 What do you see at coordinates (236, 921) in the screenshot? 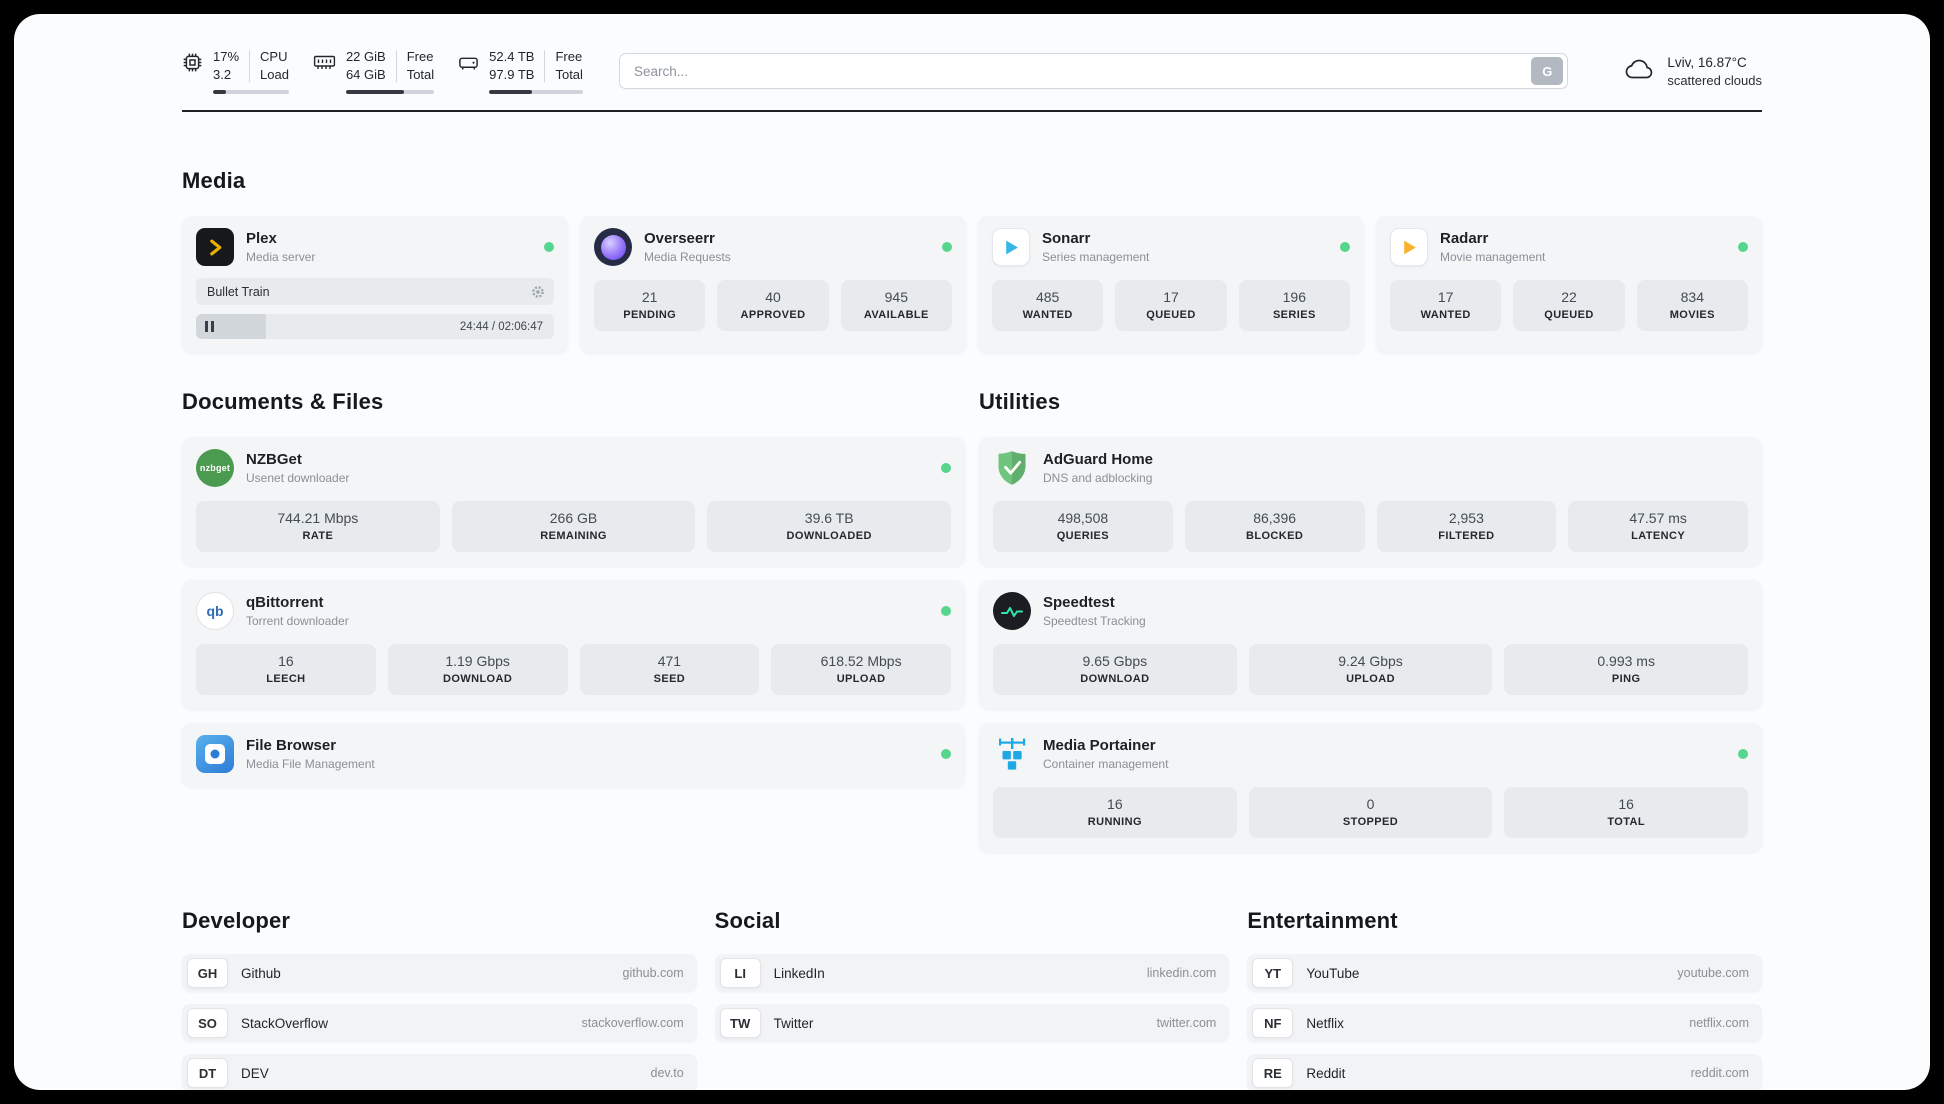
I see `developer-section-title: Developer` at bounding box center [236, 921].